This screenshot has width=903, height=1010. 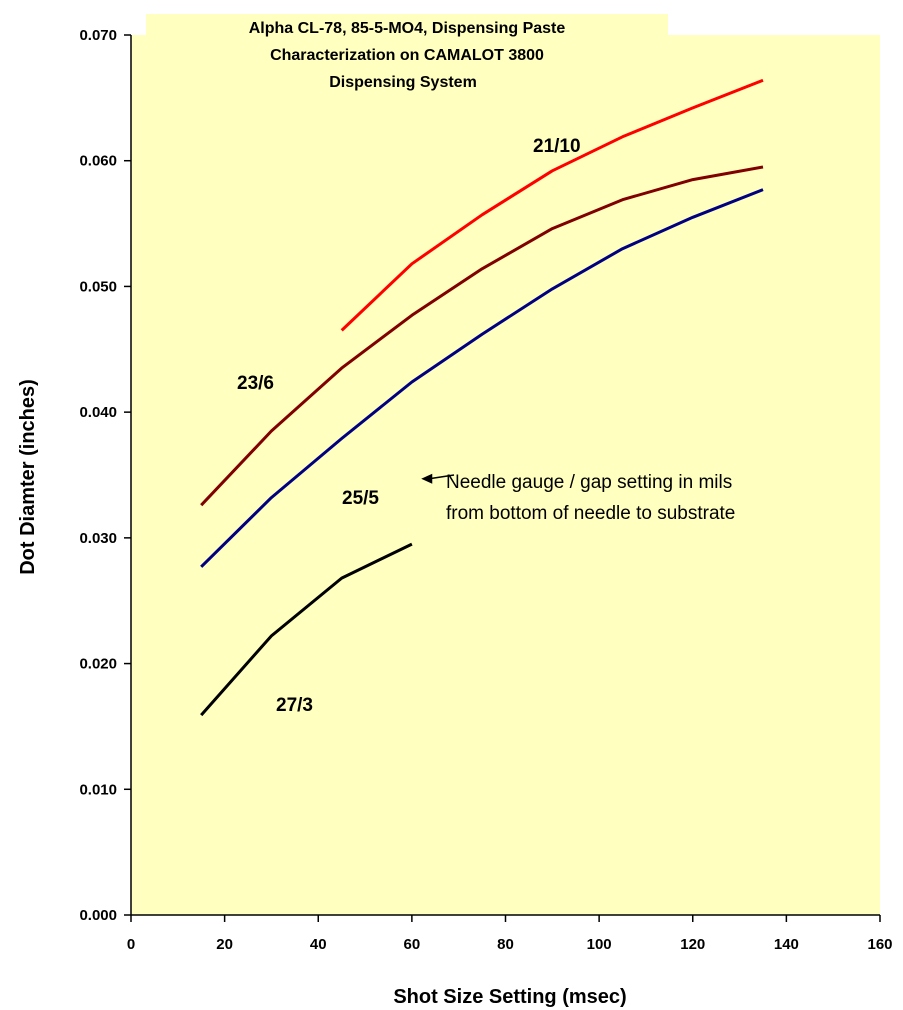 I want to click on x-tick-label: 60, so click(x=412, y=944).